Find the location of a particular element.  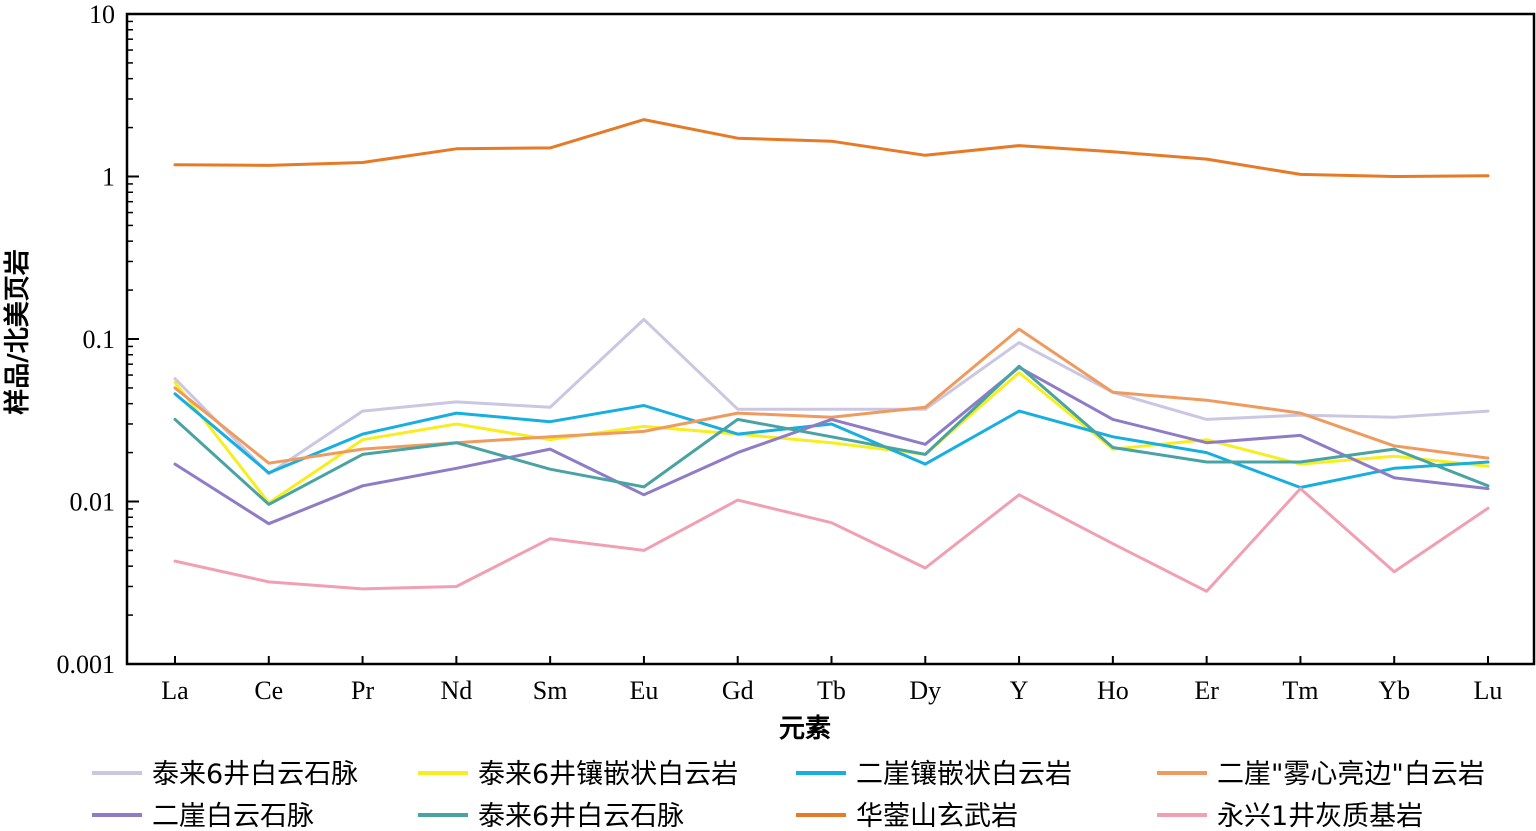

x-tick-label-la: La is located at coordinates (175, 690).